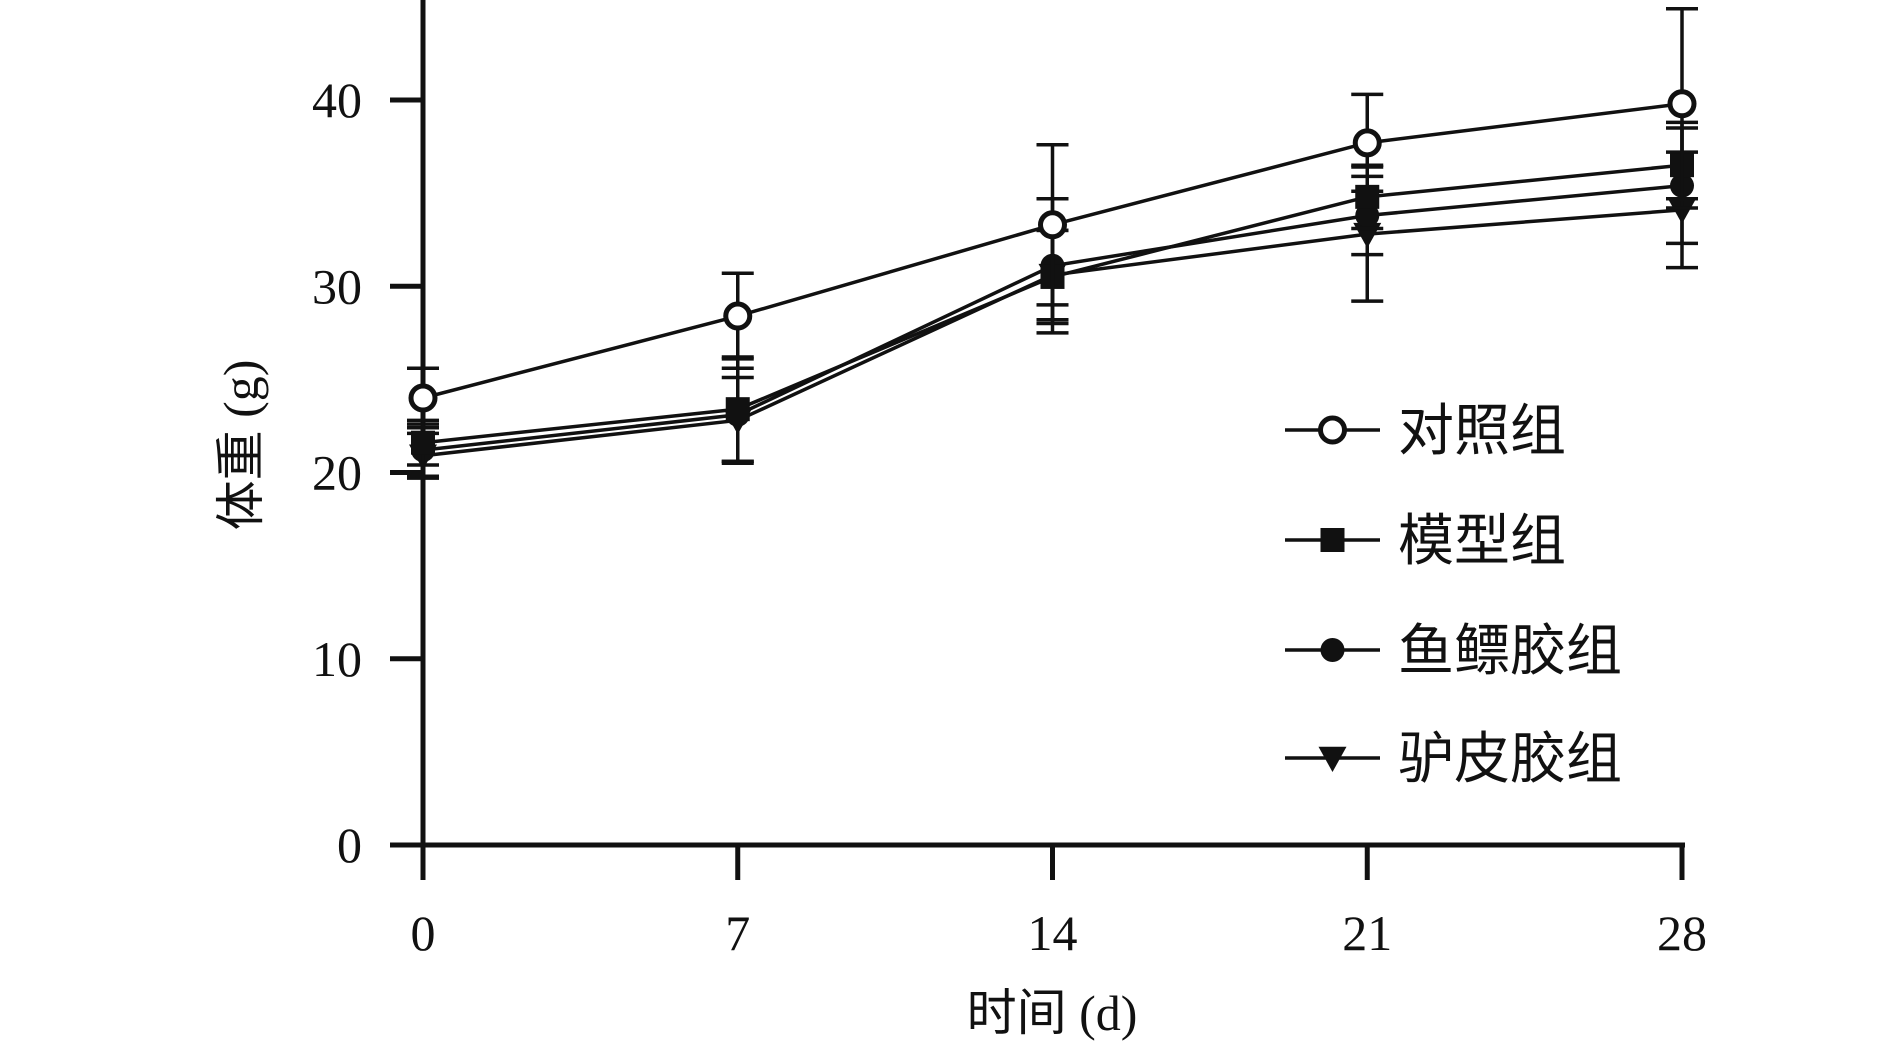 The width and height of the screenshot is (1890, 1044). Describe the element at coordinates (1482, 432) in the screenshot. I see `legend-label: 对照组` at that location.